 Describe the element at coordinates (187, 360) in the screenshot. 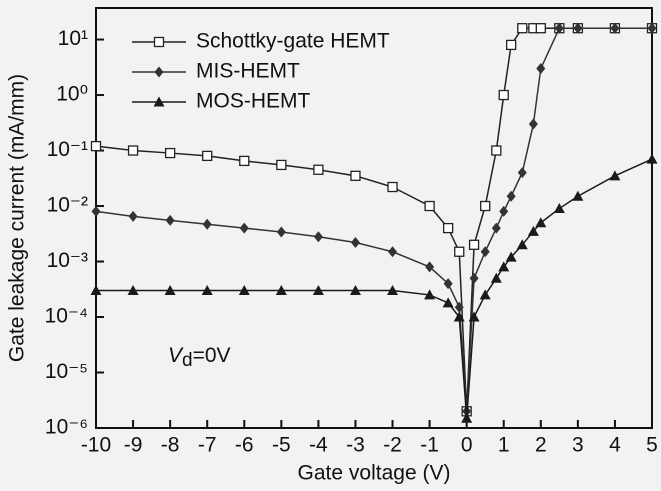

I see `annotation-subscript: d` at that location.